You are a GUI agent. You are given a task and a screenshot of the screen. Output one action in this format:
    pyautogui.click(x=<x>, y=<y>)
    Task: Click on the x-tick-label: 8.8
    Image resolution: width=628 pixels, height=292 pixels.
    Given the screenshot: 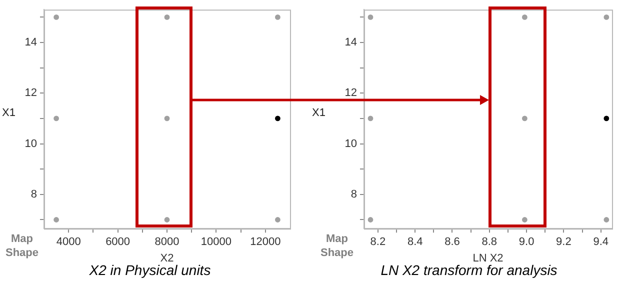 What is the action you would take?
    pyautogui.click(x=490, y=242)
    